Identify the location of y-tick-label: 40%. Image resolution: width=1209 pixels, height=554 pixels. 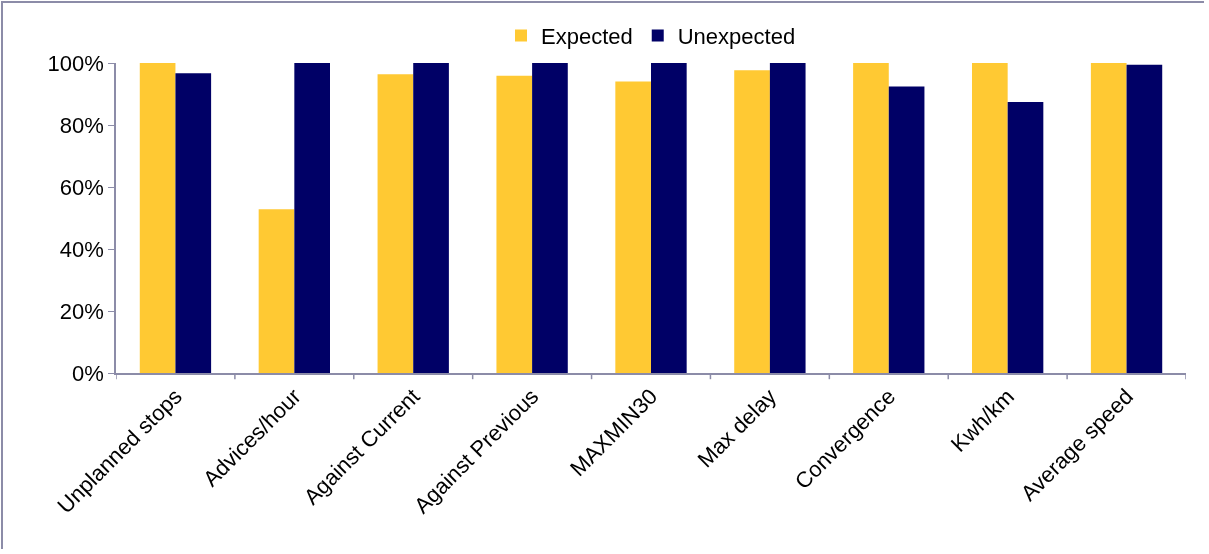
(81, 249).